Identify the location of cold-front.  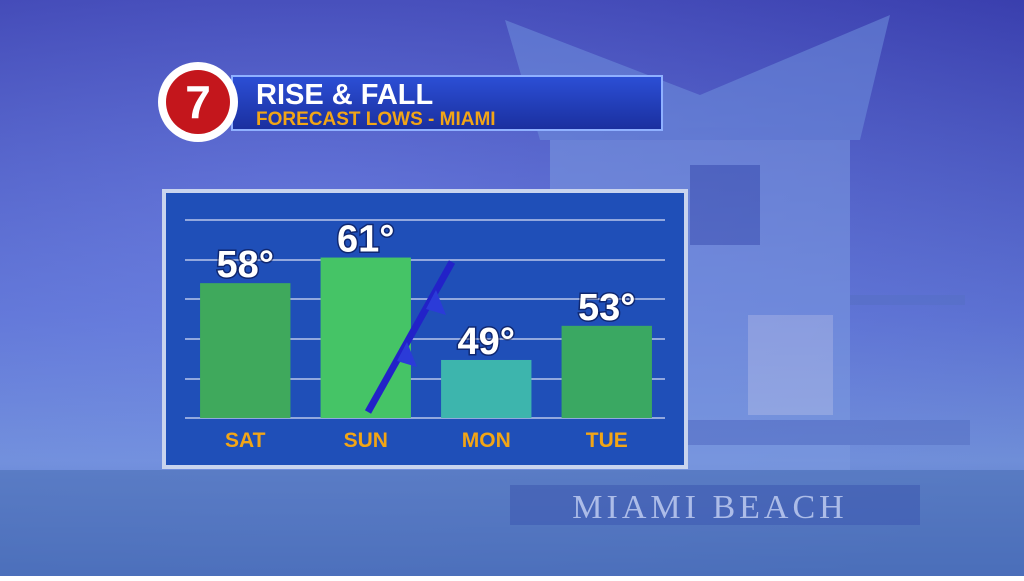
(410, 337).